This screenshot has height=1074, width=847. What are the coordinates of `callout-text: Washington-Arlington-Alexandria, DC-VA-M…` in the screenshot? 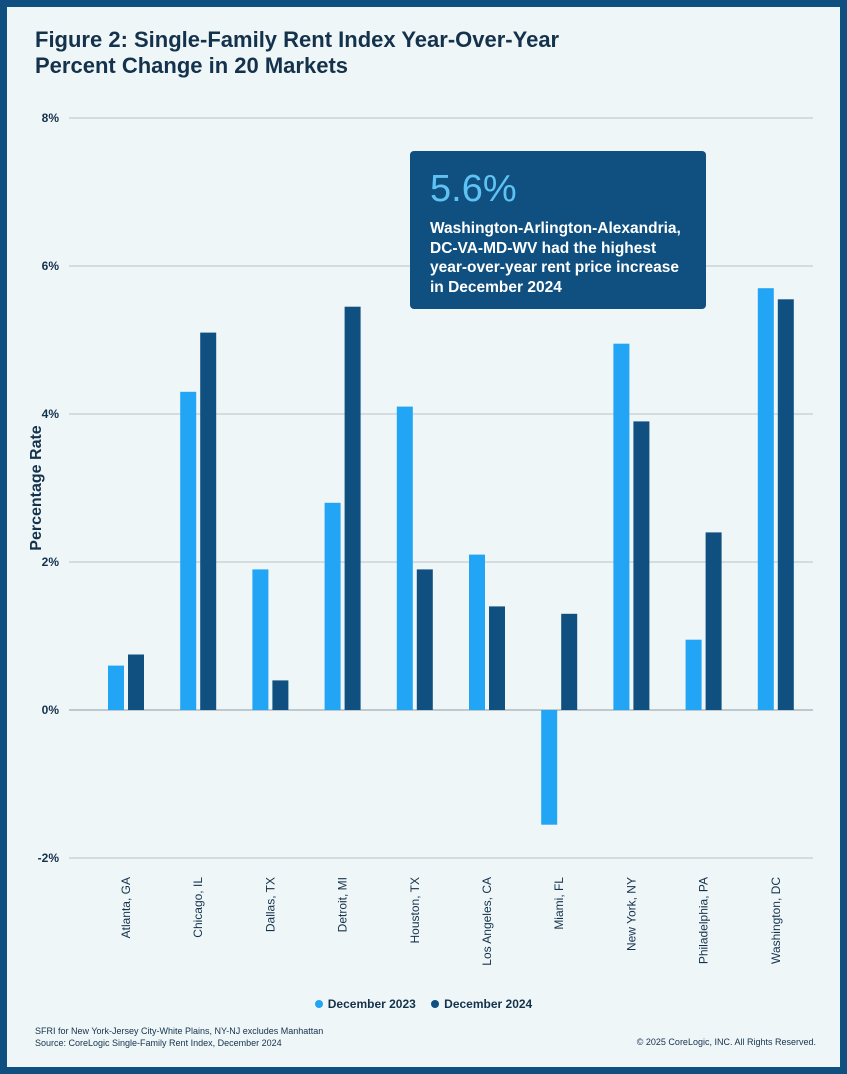 It's located at (558, 258).